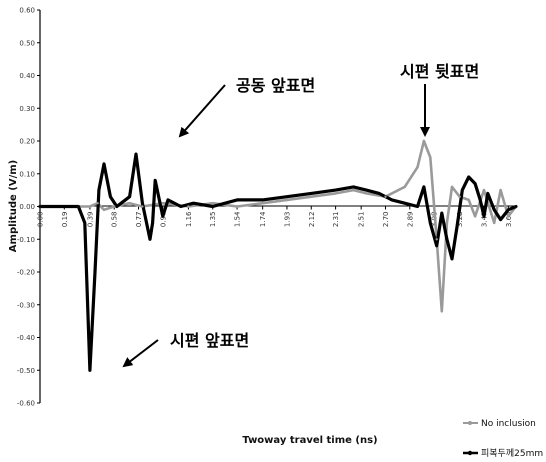 Image resolution: width=546 pixels, height=462 pixels. What do you see at coordinates (26, 273) in the screenshot?
I see `y-tick-label: -0.20` at bounding box center [26, 273].